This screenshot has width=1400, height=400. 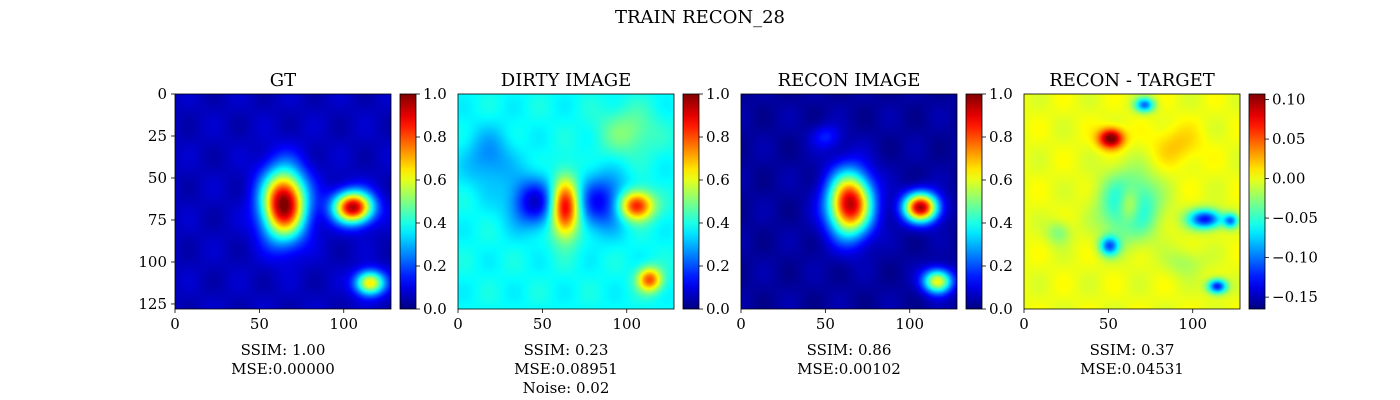 What do you see at coordinates (1288, 139) in the screenshot?
I see `colorbar-tick-label: 0.05` at bounding box center [1288, 139].